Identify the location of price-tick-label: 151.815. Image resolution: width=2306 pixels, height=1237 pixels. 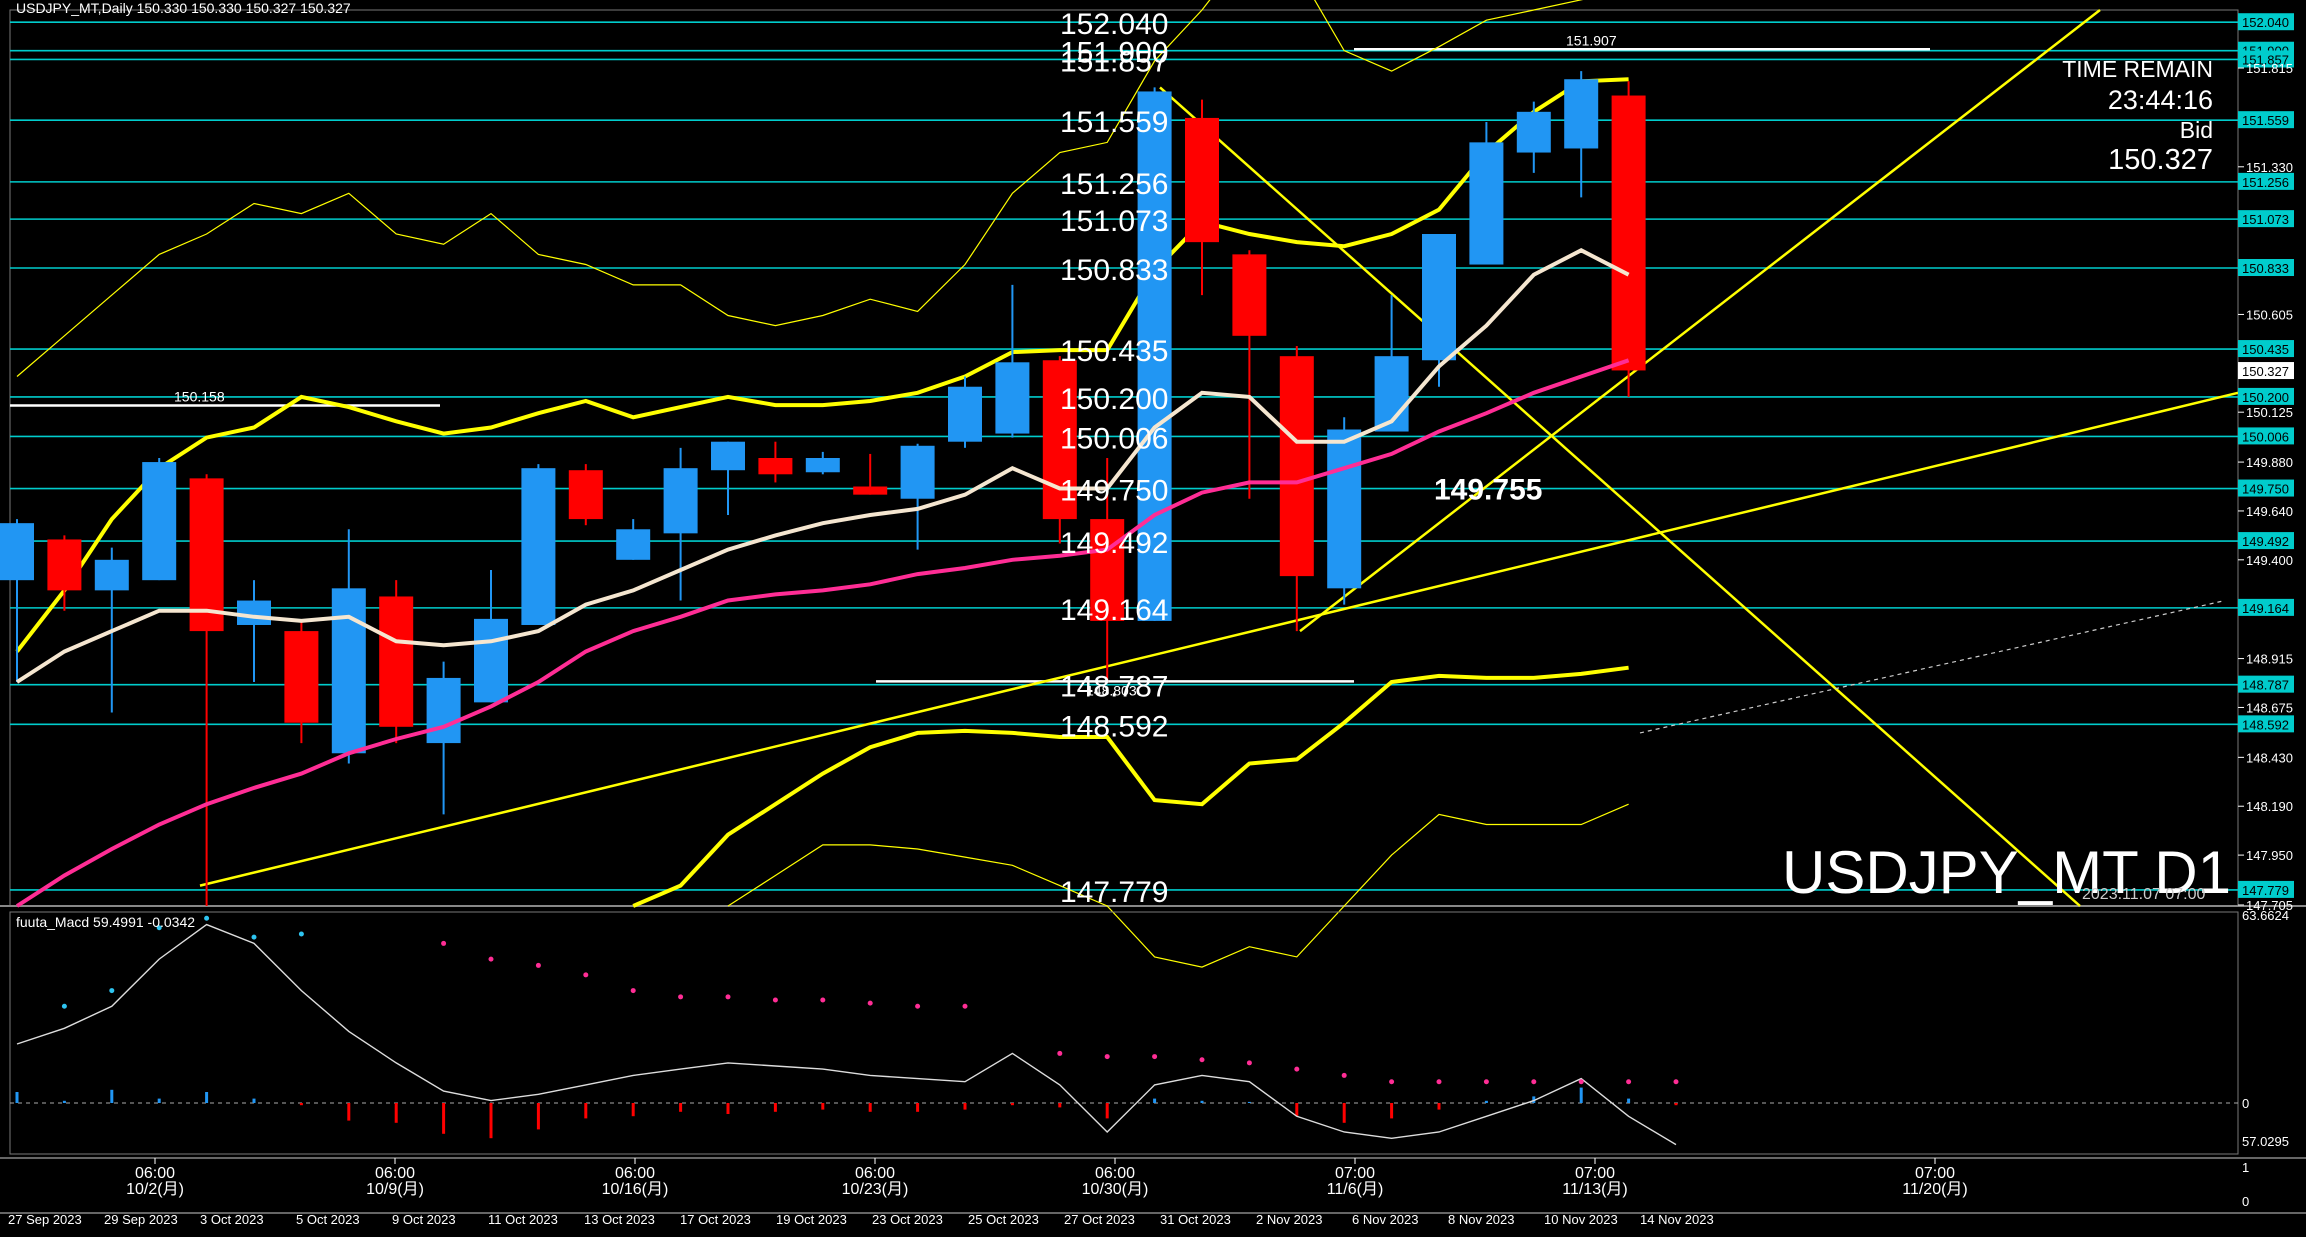
(2269, 68).